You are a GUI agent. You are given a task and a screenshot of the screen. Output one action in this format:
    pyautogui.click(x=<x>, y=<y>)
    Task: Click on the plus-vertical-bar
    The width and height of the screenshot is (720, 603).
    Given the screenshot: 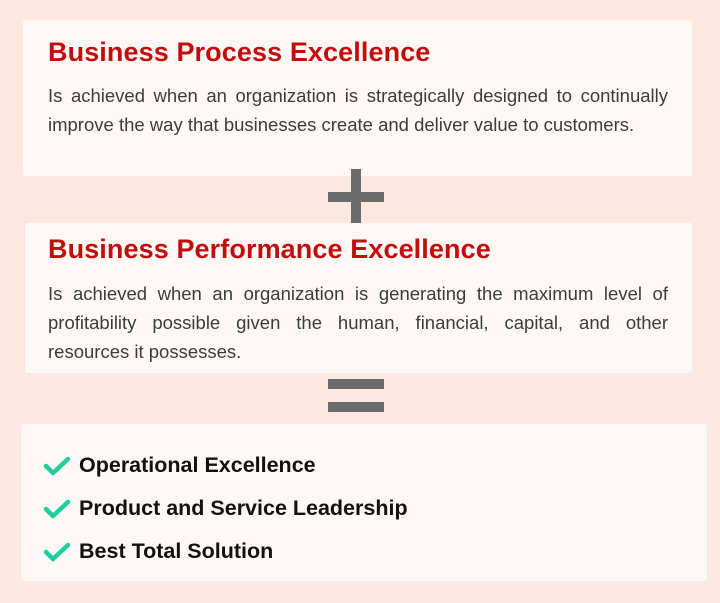 What is the action you would take?
    pyautogui.click(x=356, y=197)
    